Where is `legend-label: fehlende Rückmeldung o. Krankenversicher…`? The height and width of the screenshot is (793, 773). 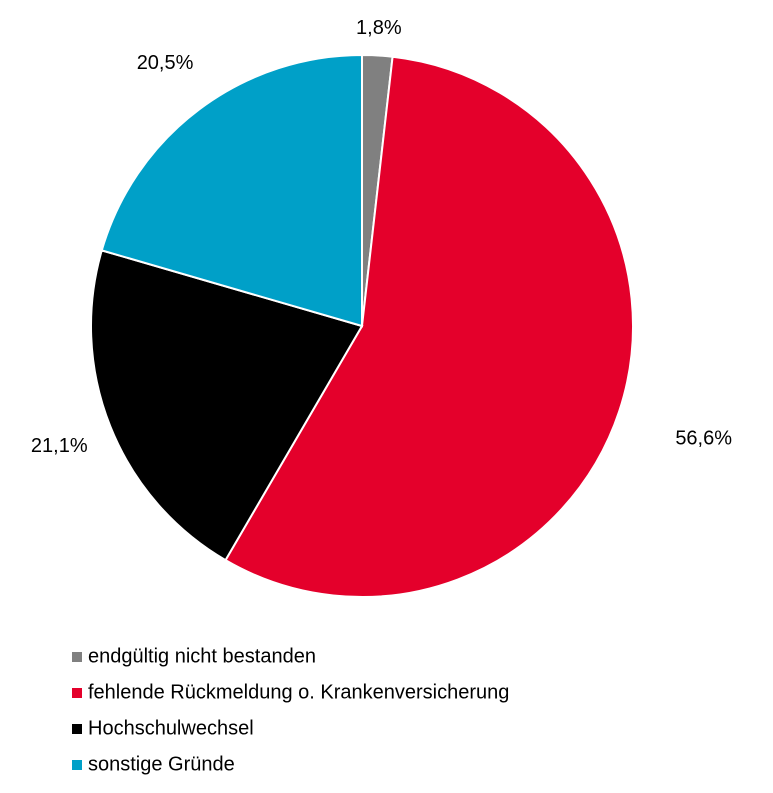
legend-label: fehlende Rückmeldung o. Krankenversicher… is located at coordinates (298, 692).